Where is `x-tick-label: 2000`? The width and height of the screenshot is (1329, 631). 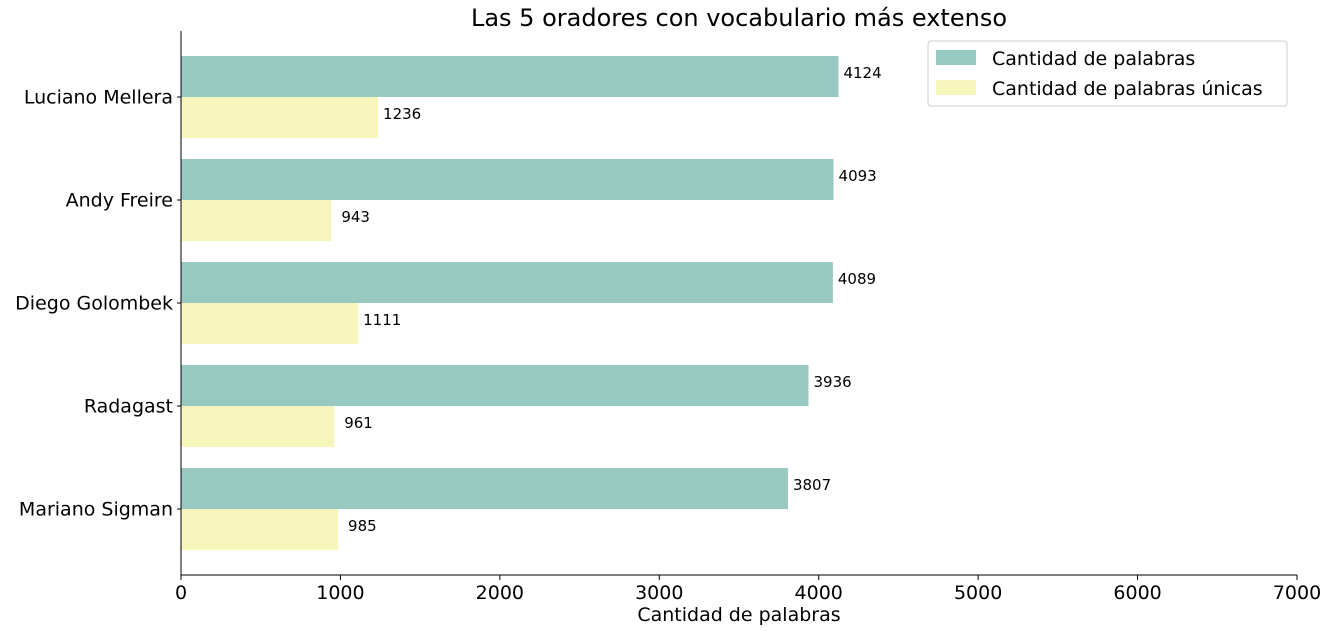 x-tick-label: 2000 is located at coordinates (500, 593).